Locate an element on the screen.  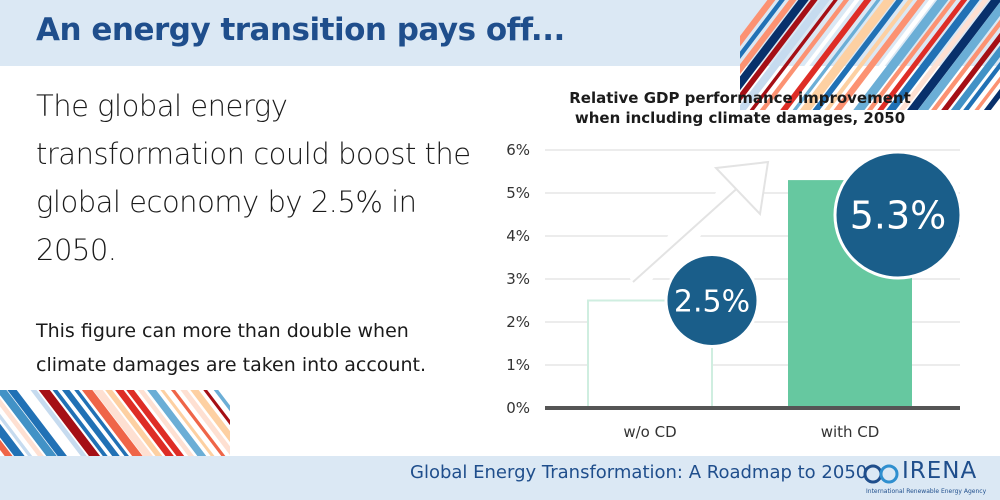
y-tick-label: 4% is located at coordinates (518, 236).